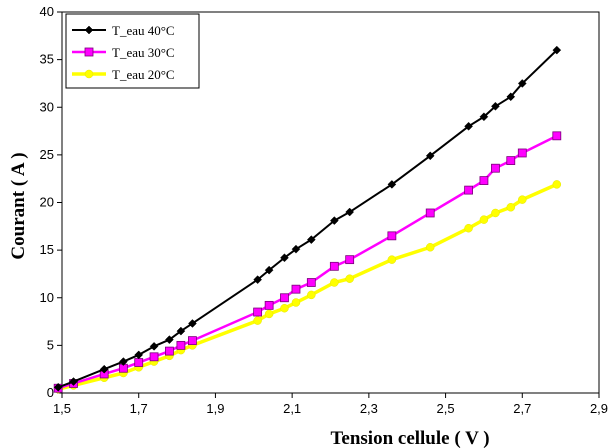 Image resolution: width=611 pixels, height=448 pixels. I want to click on x-tick-label: 2,5, so click(446, 408).